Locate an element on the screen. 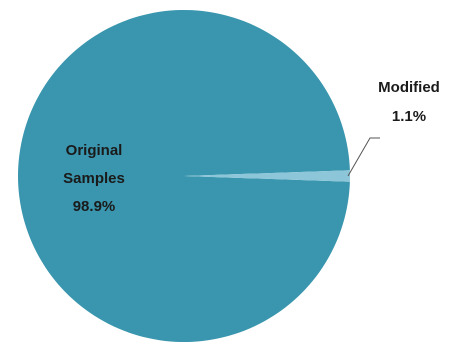 The width and height of the screenshot is (456, 347). modified-label: Modified is located at coordinates (409, 87).